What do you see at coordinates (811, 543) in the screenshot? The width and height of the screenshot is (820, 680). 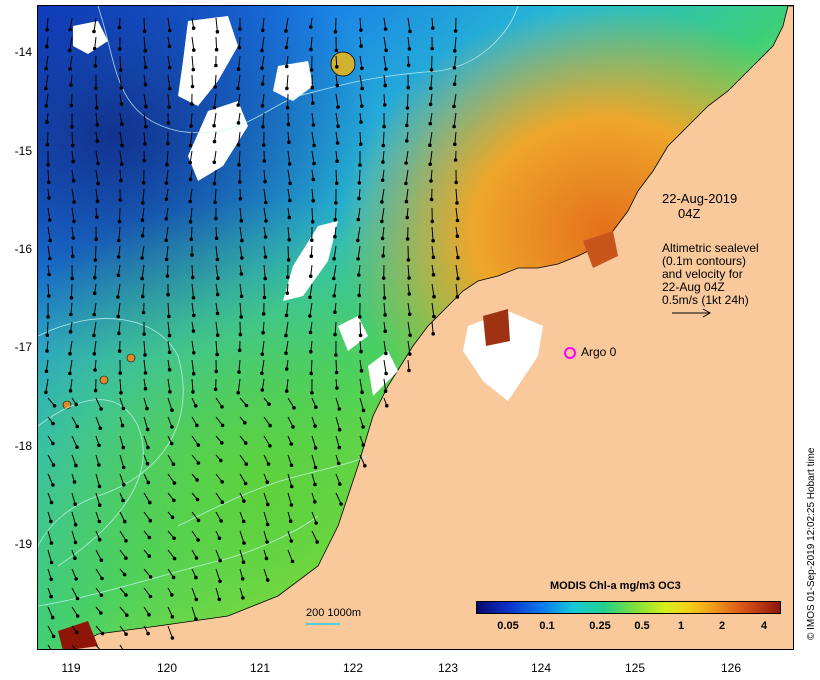 I see `credit-text: © IMOS 01-Sep-2019 12:02:25 Hobart time` at bounding box center [811, 543].